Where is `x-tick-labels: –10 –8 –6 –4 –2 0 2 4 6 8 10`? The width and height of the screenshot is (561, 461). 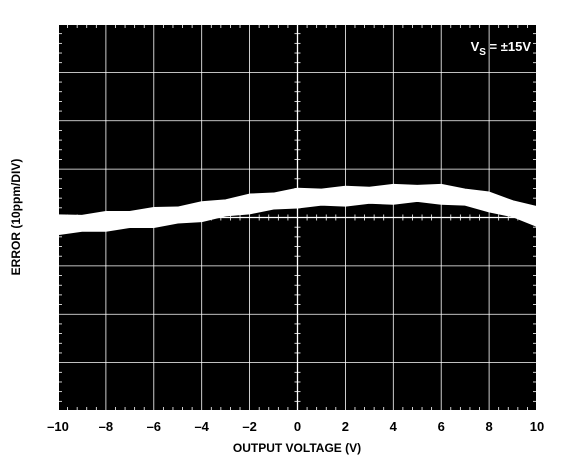
x-tick-labels: –10 –8 –6 –4 –2 0 2 4 6 8 10 is located at coordinates (295, 426).